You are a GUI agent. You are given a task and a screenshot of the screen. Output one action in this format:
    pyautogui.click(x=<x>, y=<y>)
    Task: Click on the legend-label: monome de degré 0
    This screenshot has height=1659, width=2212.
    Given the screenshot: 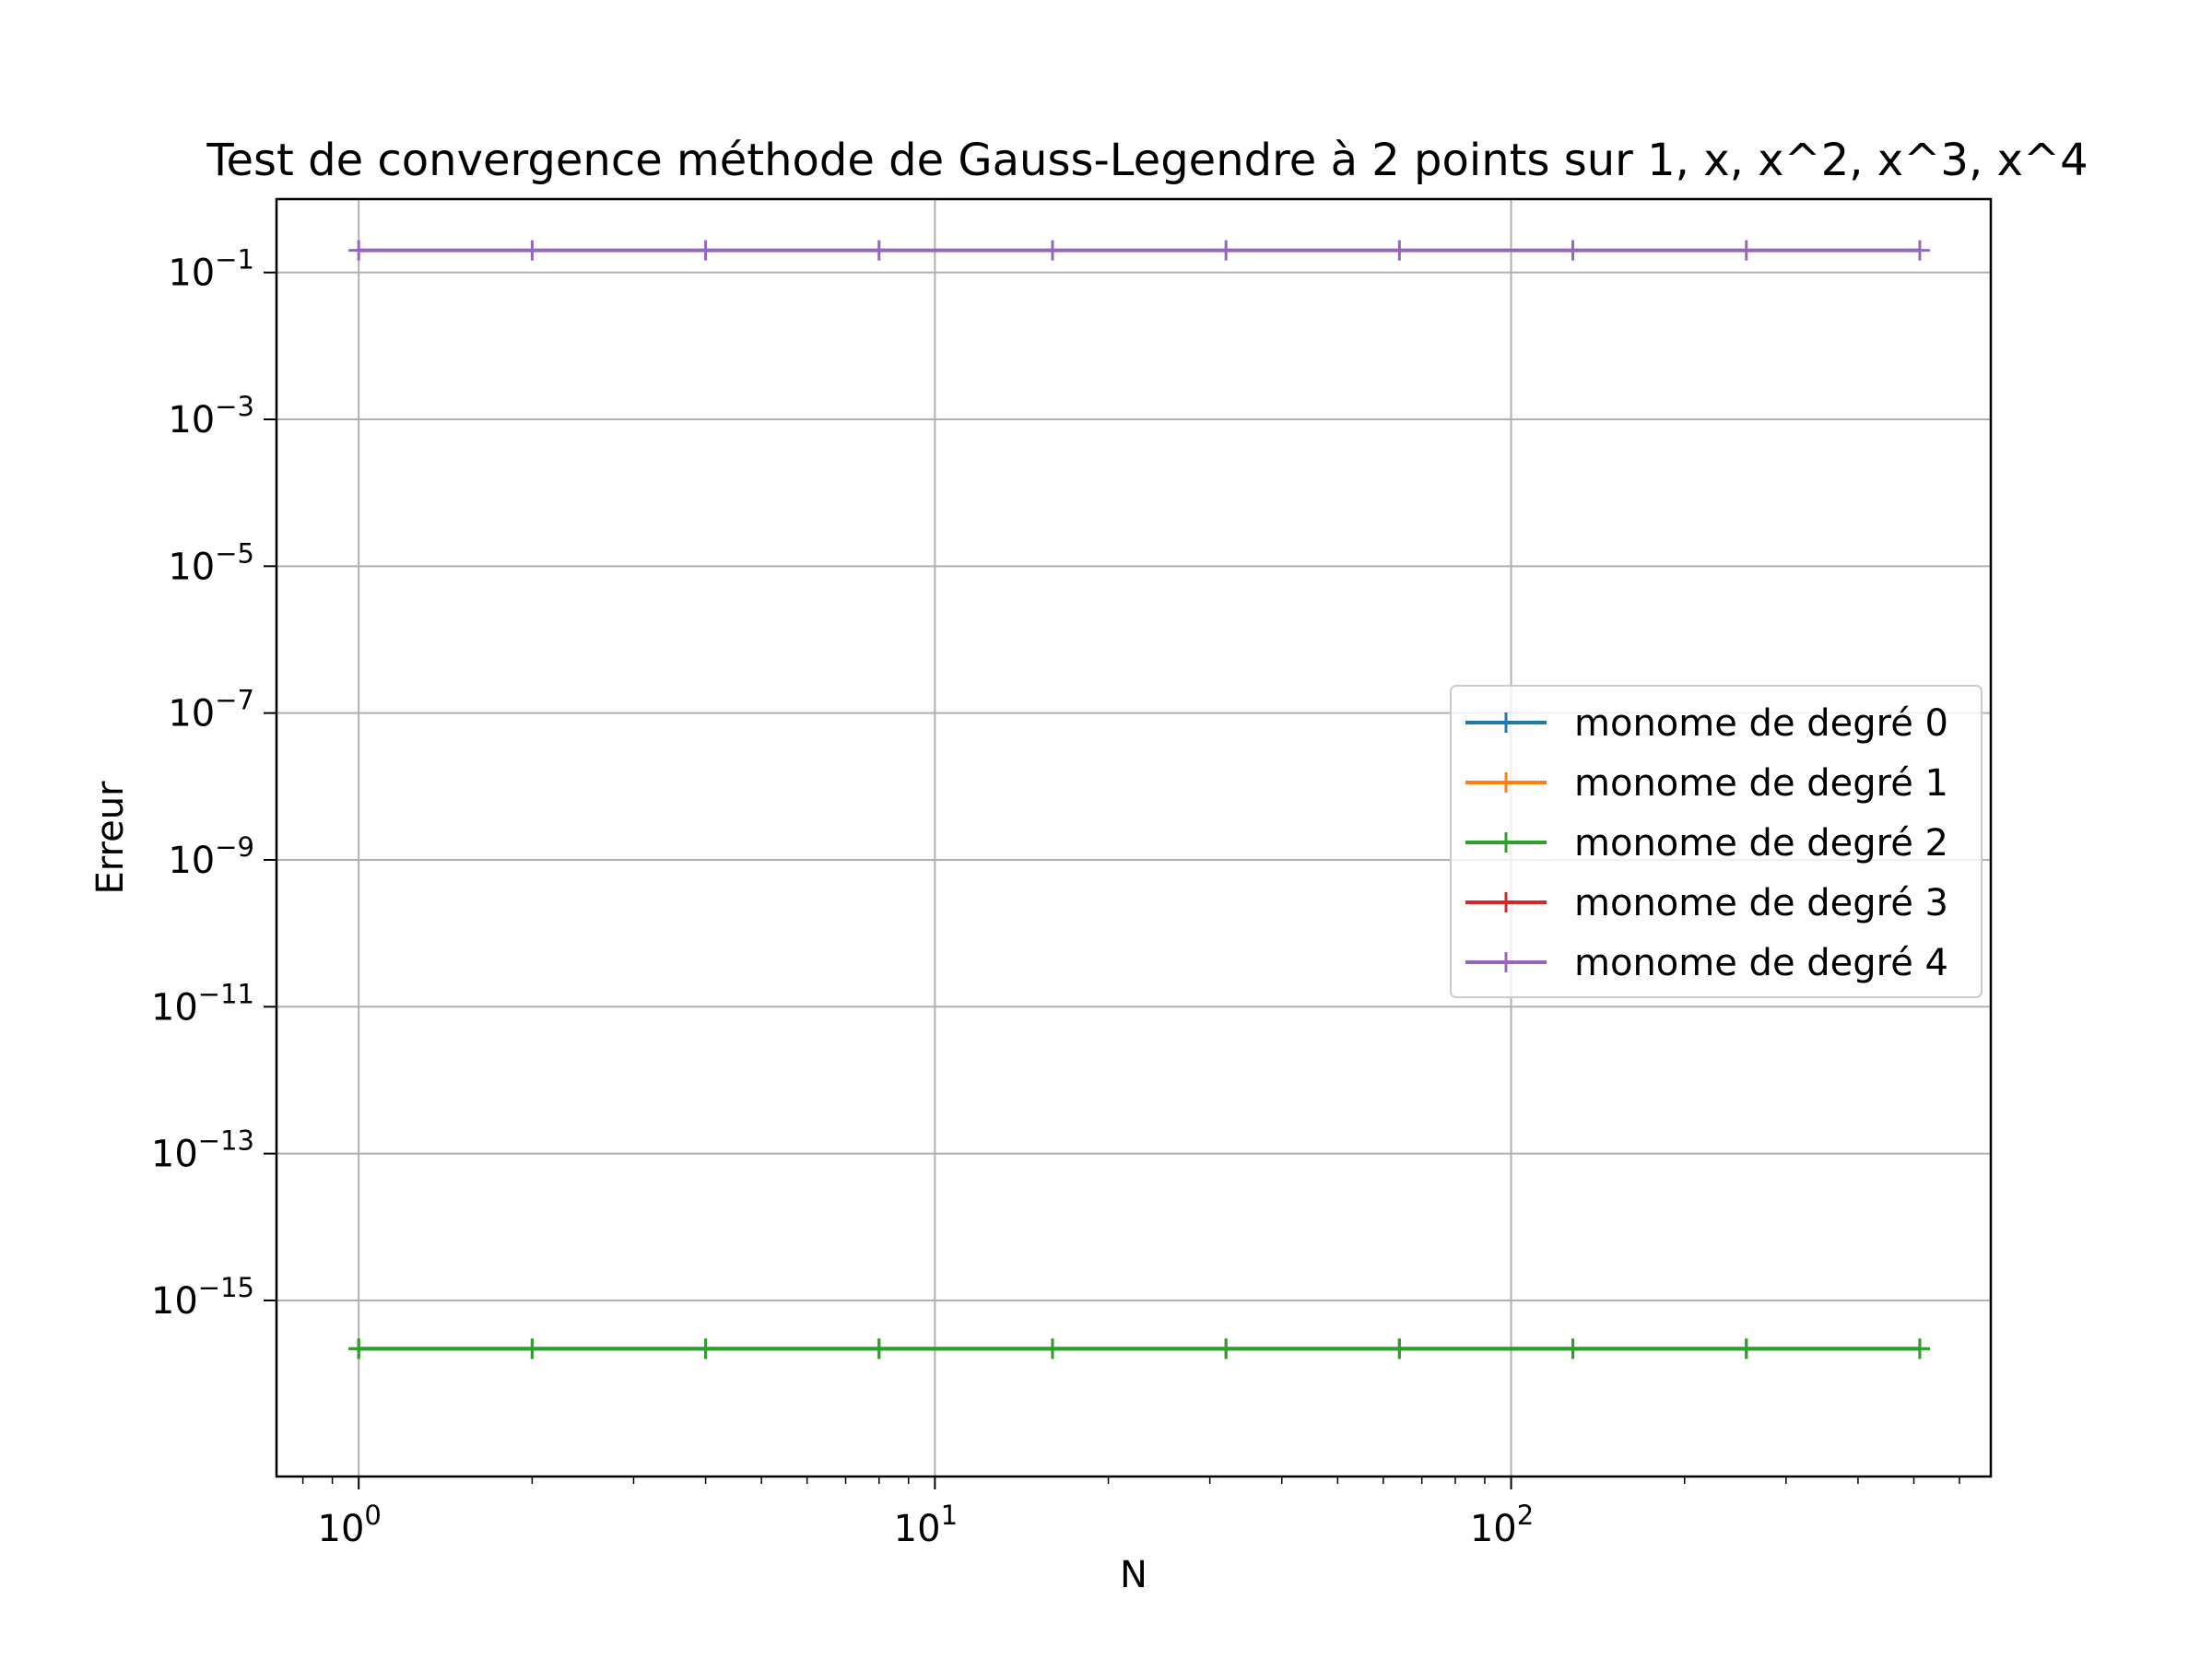 What is the action you would take?
    pyautogui.click(x=1761, y=723)
    